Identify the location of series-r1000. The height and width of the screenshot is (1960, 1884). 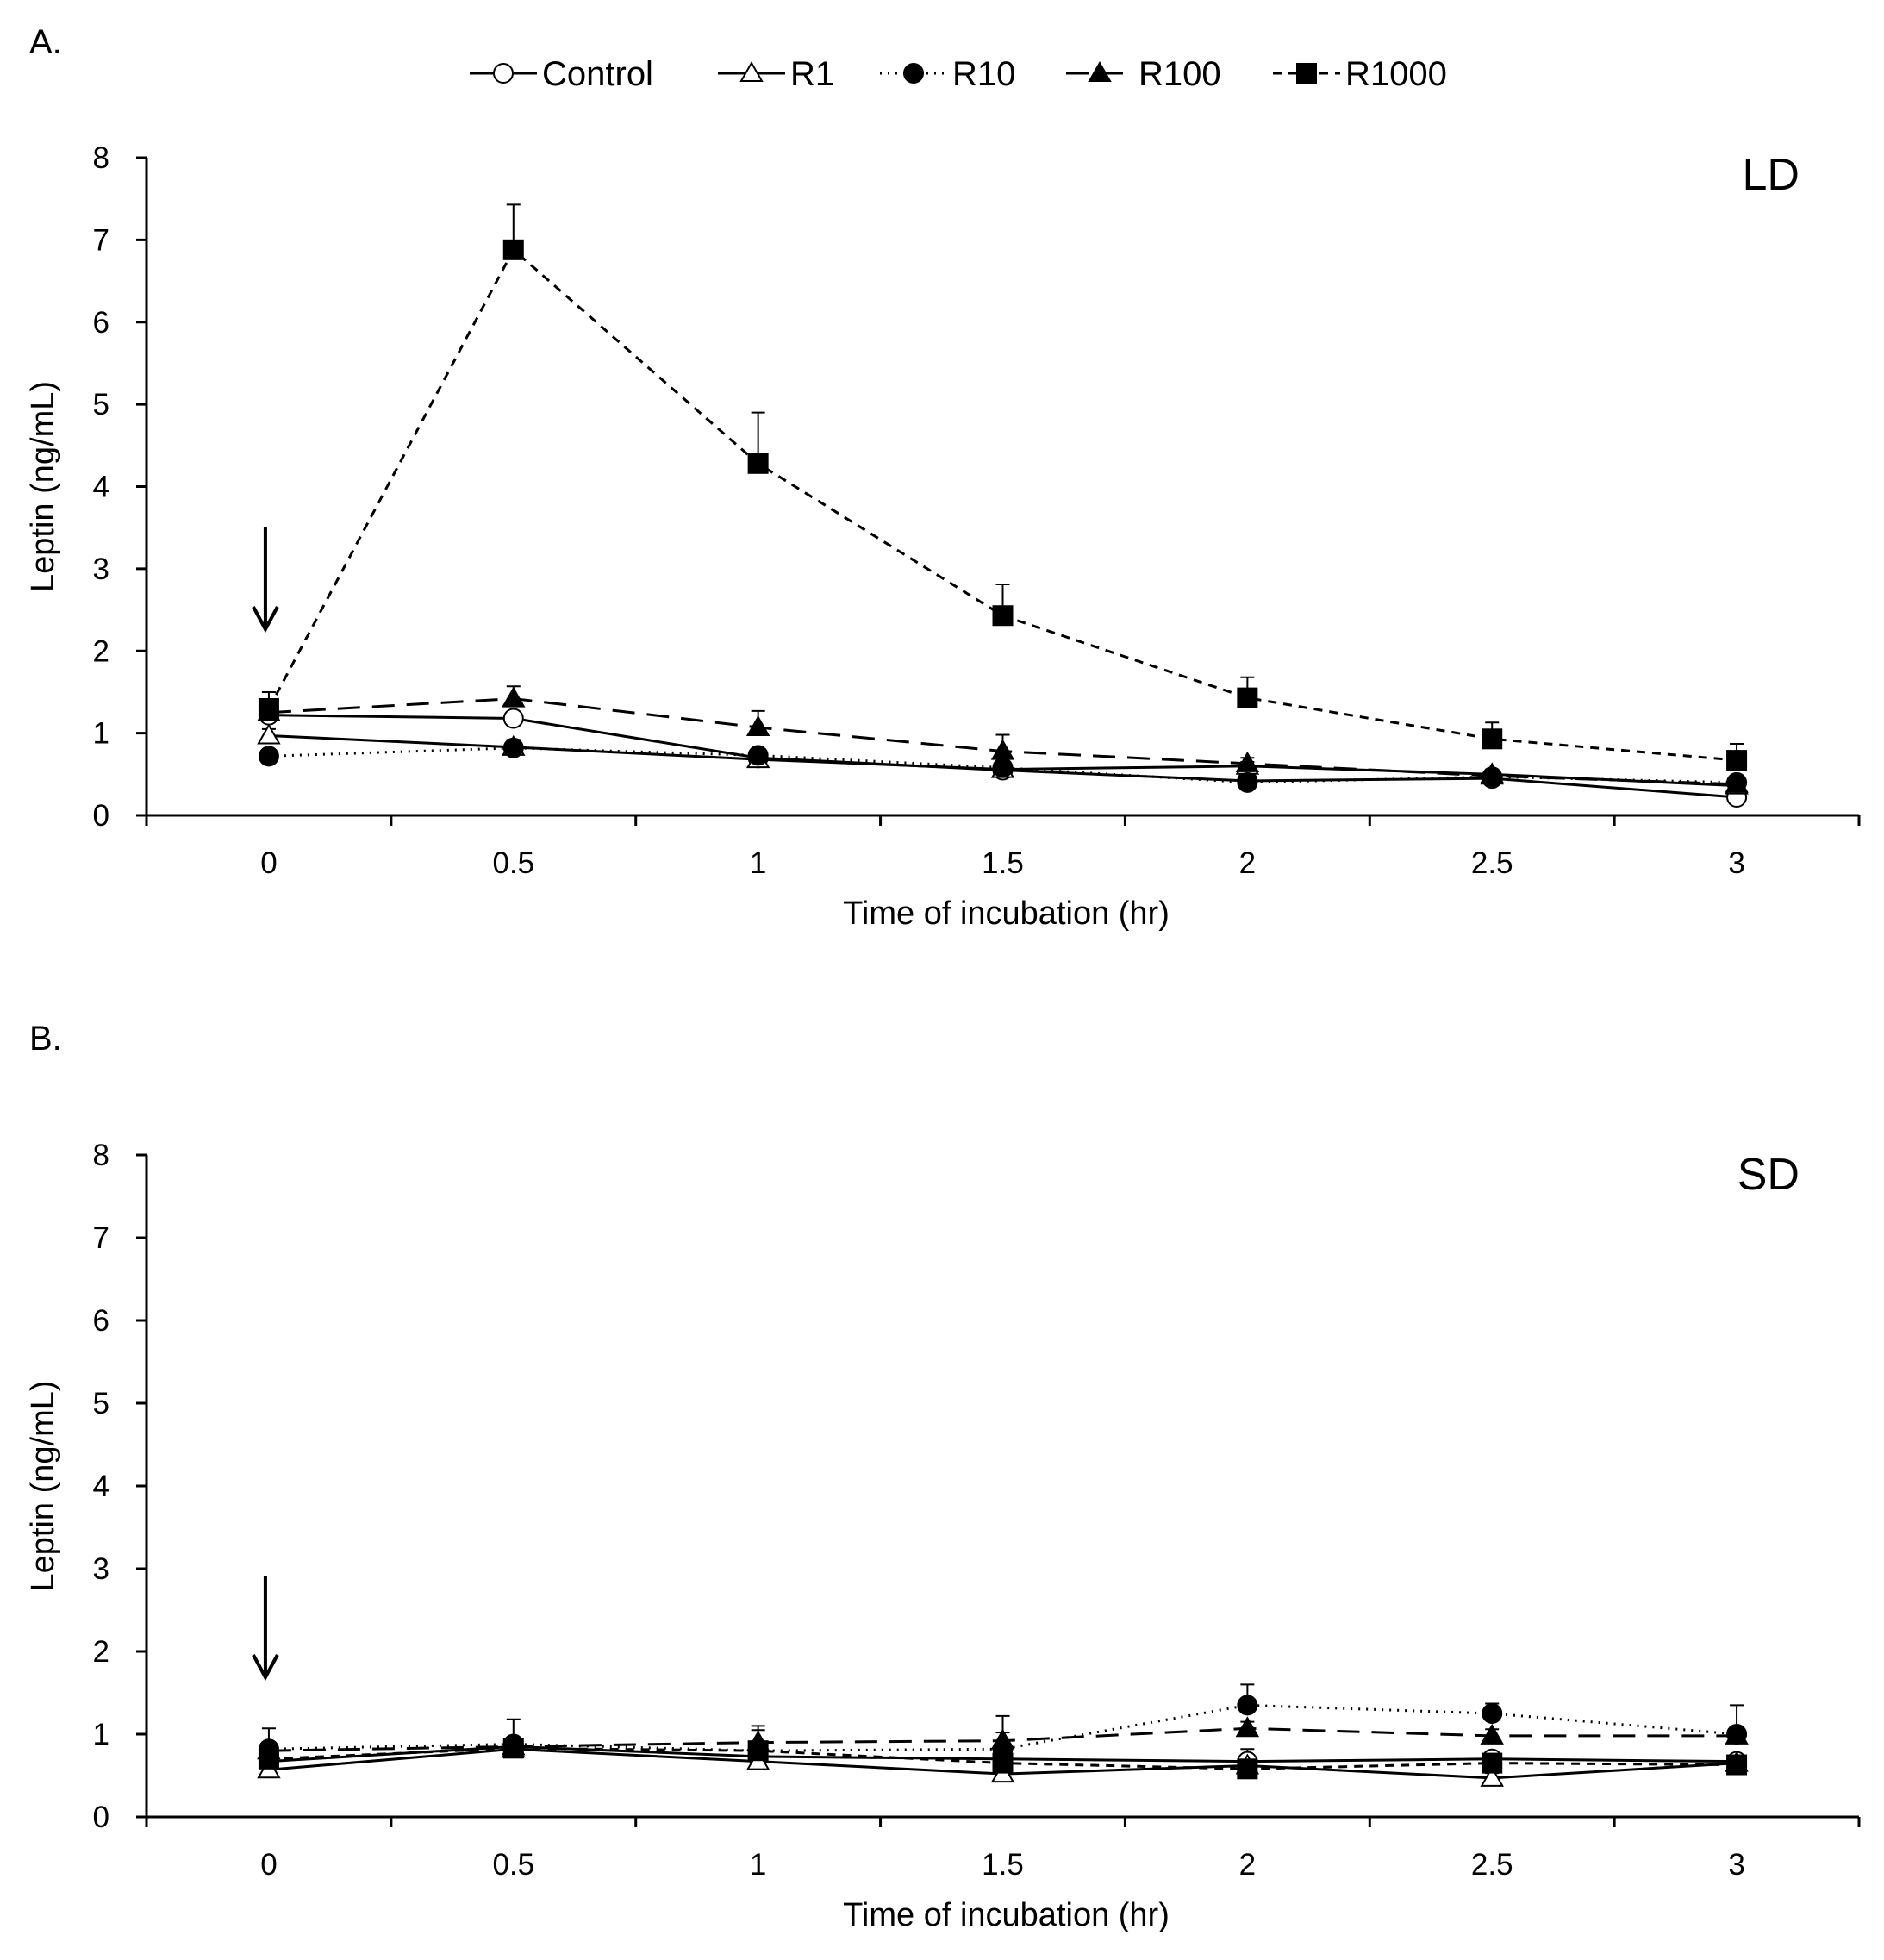
(1003, 1759).